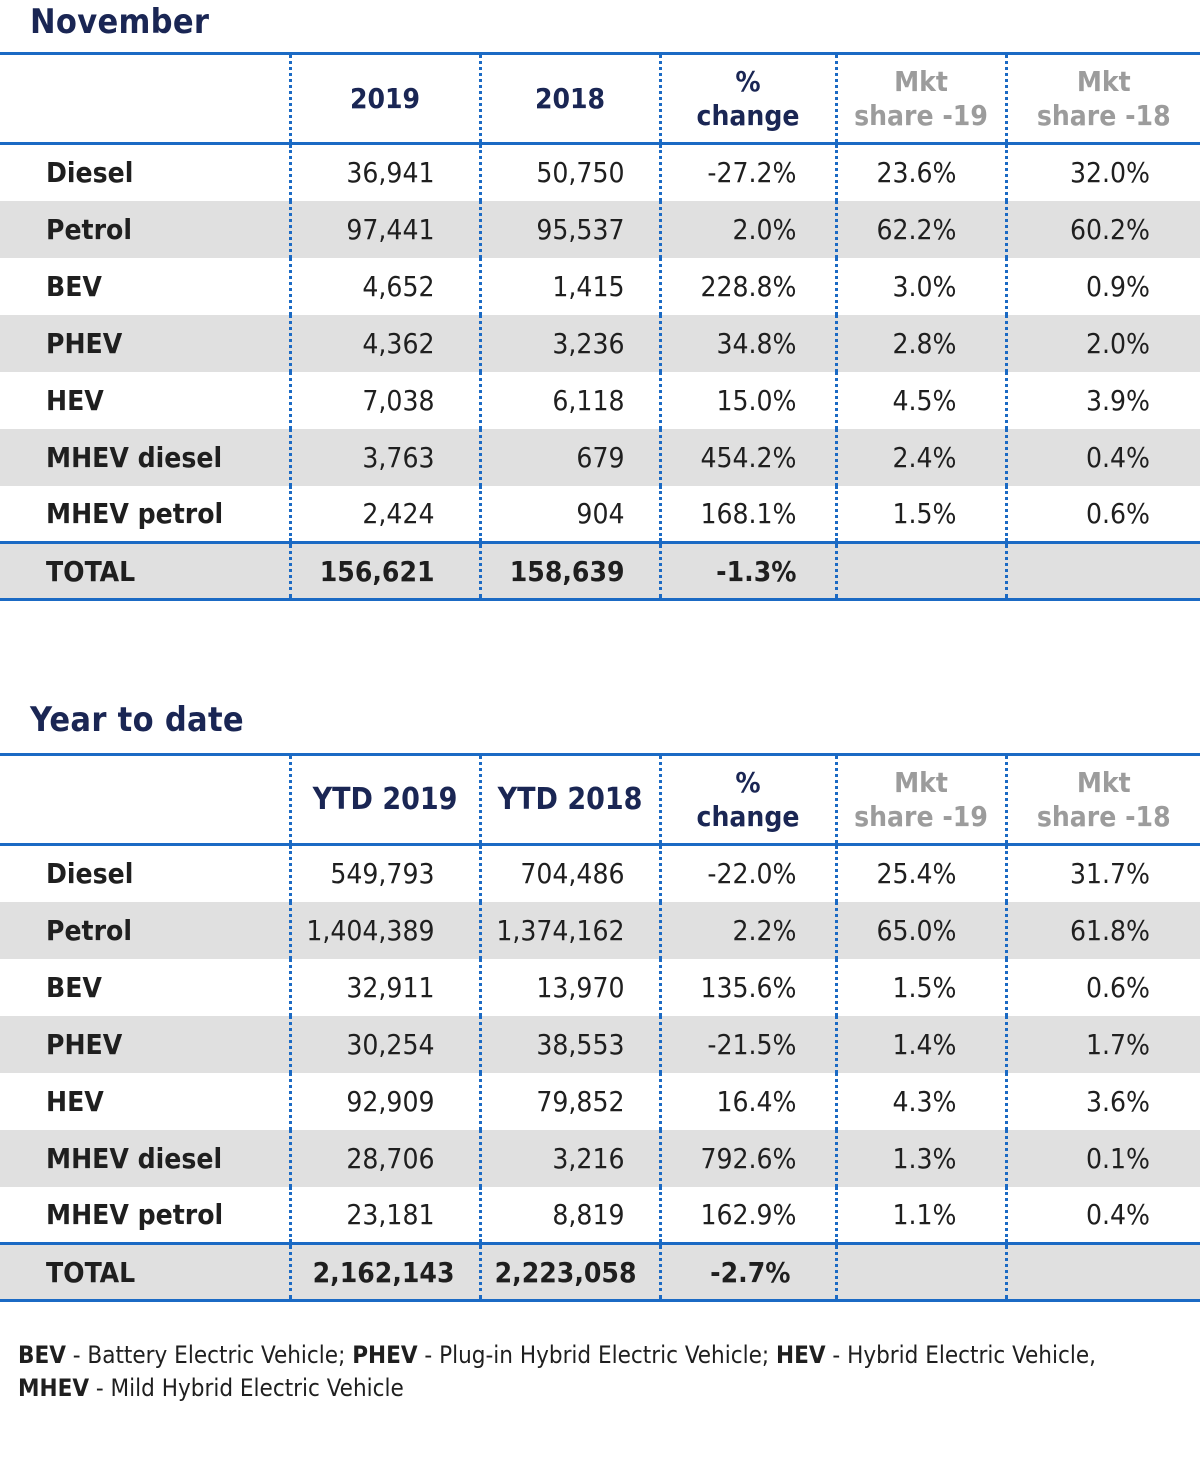 The image size is (1200, 1457). I want to click on ytd-title: Year to date, so click(137, 720).